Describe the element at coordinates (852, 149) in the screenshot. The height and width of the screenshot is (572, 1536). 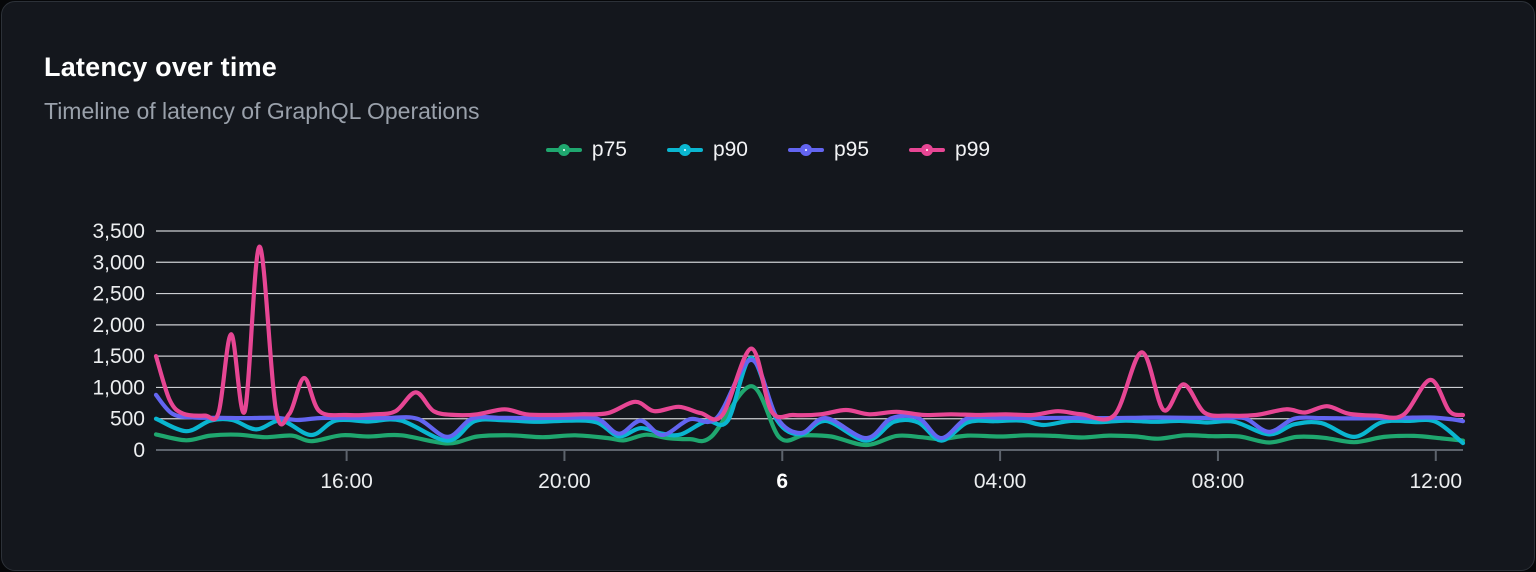
I see `legend-label-p95: p95` at that location.